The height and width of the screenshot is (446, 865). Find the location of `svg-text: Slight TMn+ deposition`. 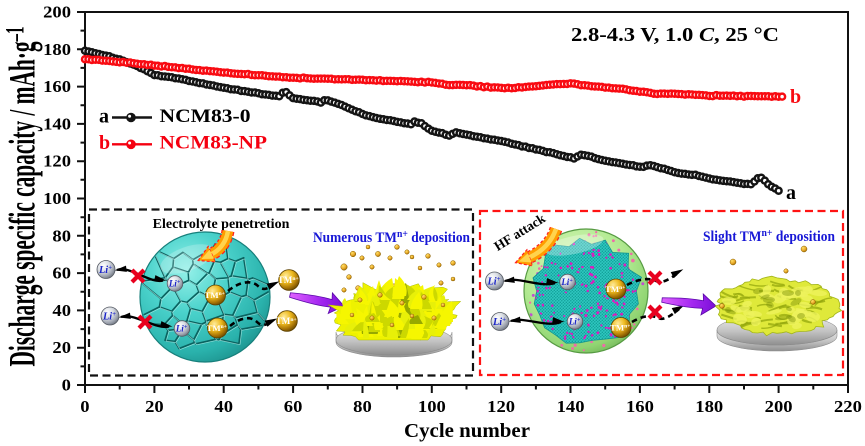

svg-text: Slight TMn+ deposition is located at coordinates (769, 236).